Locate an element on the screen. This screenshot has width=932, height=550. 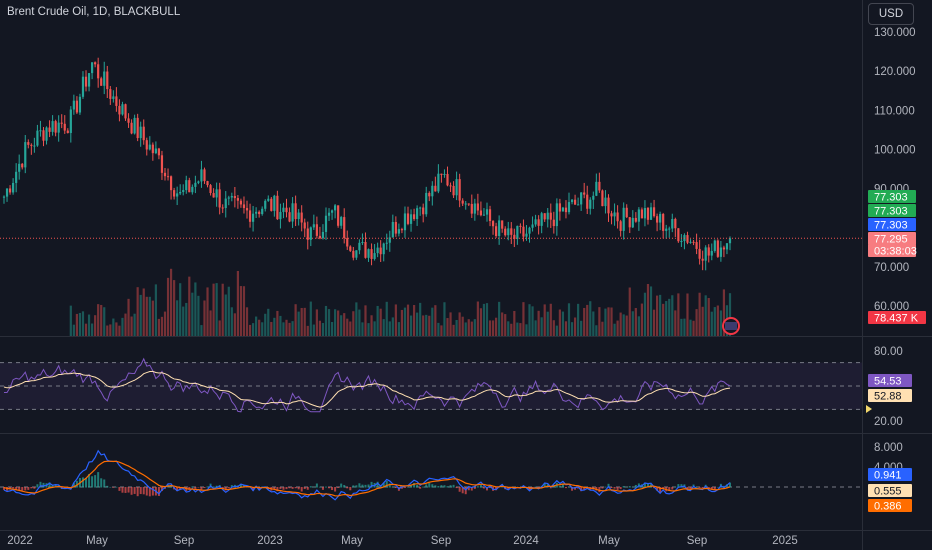
time-axis-label: May is located at coordinates (352, 541).